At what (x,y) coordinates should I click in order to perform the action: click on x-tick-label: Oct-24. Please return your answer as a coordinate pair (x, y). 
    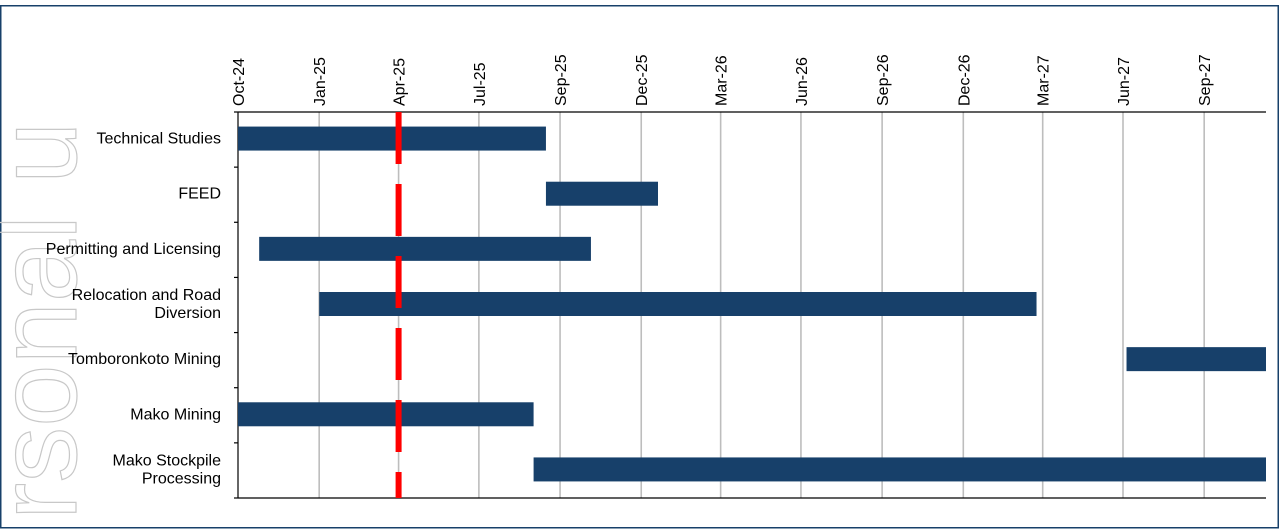
    Looking at the image, I should click on (239, 82).